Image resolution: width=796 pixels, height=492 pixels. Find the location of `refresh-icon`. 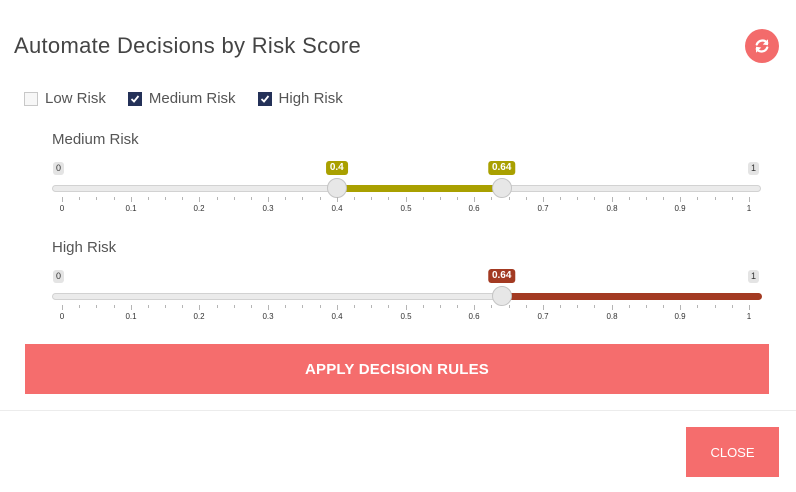

refresh-icon is located at coordinates (762, 46).